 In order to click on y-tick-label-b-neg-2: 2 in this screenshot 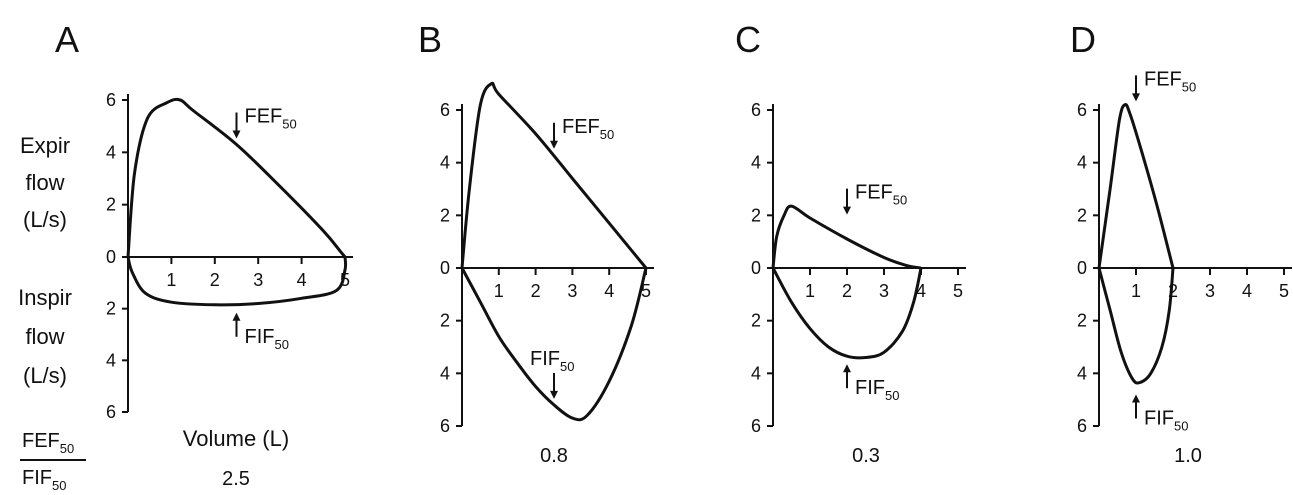, I will do `click(445, 321)`.